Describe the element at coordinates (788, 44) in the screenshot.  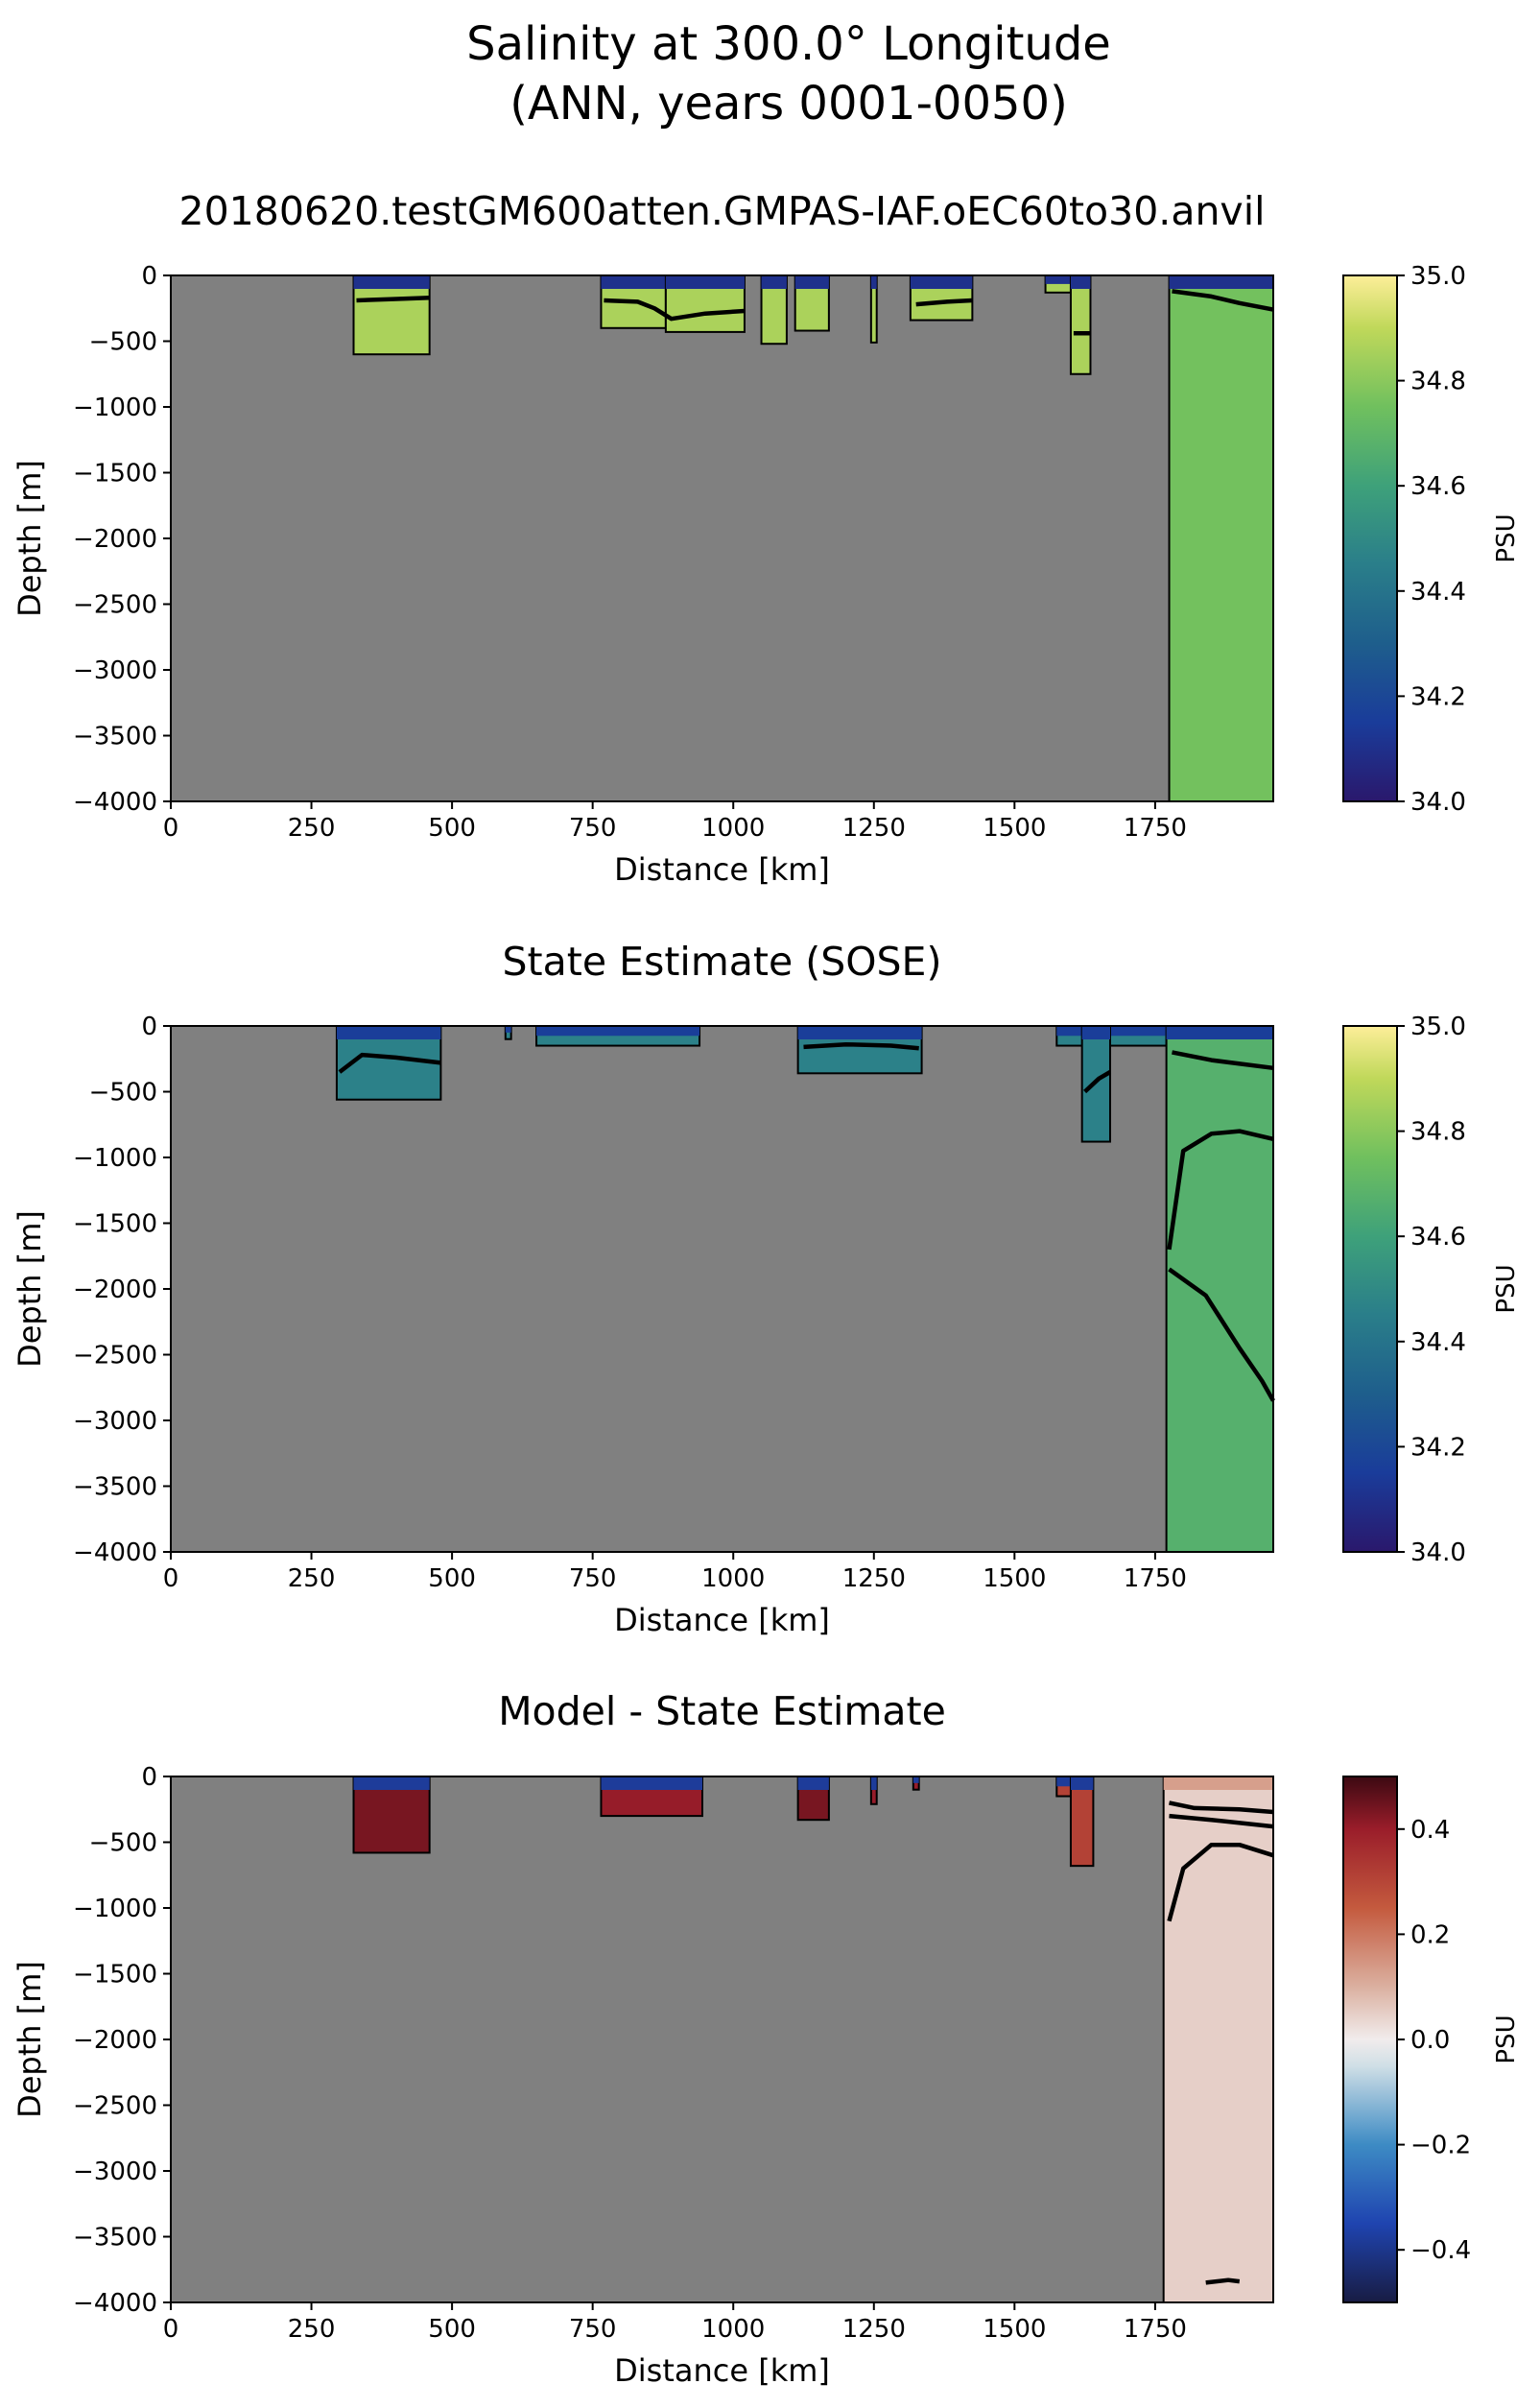
I see `suptitle-line-1: Salinity at 300.0° Longitude` at that location.